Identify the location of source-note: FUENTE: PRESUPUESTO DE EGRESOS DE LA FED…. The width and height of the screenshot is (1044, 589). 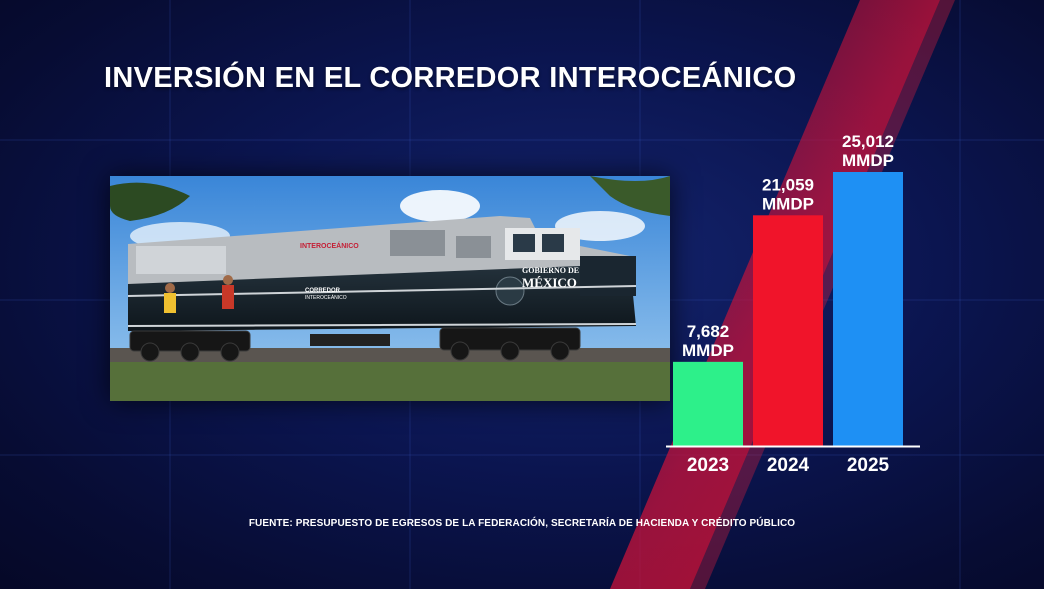
(522, 523).